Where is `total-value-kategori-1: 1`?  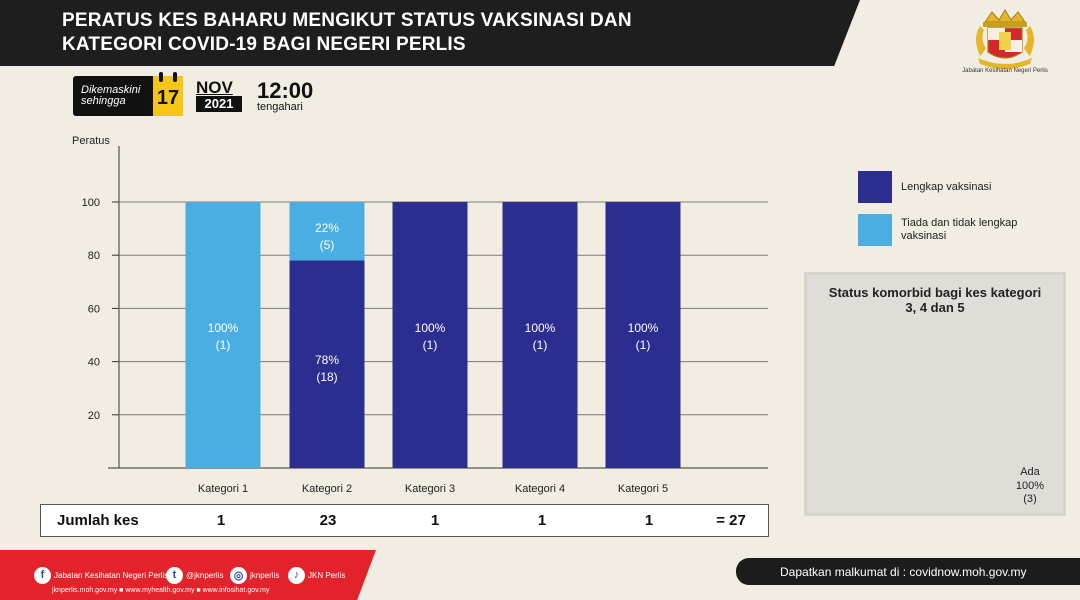 total-value-kategori-1: 1 is located at coordinates (221, 520).